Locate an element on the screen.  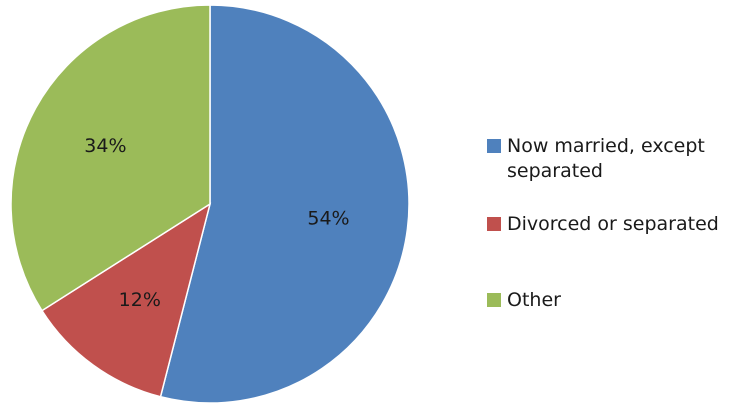
pie-slice-divorced is located at coordinates (126, 300).